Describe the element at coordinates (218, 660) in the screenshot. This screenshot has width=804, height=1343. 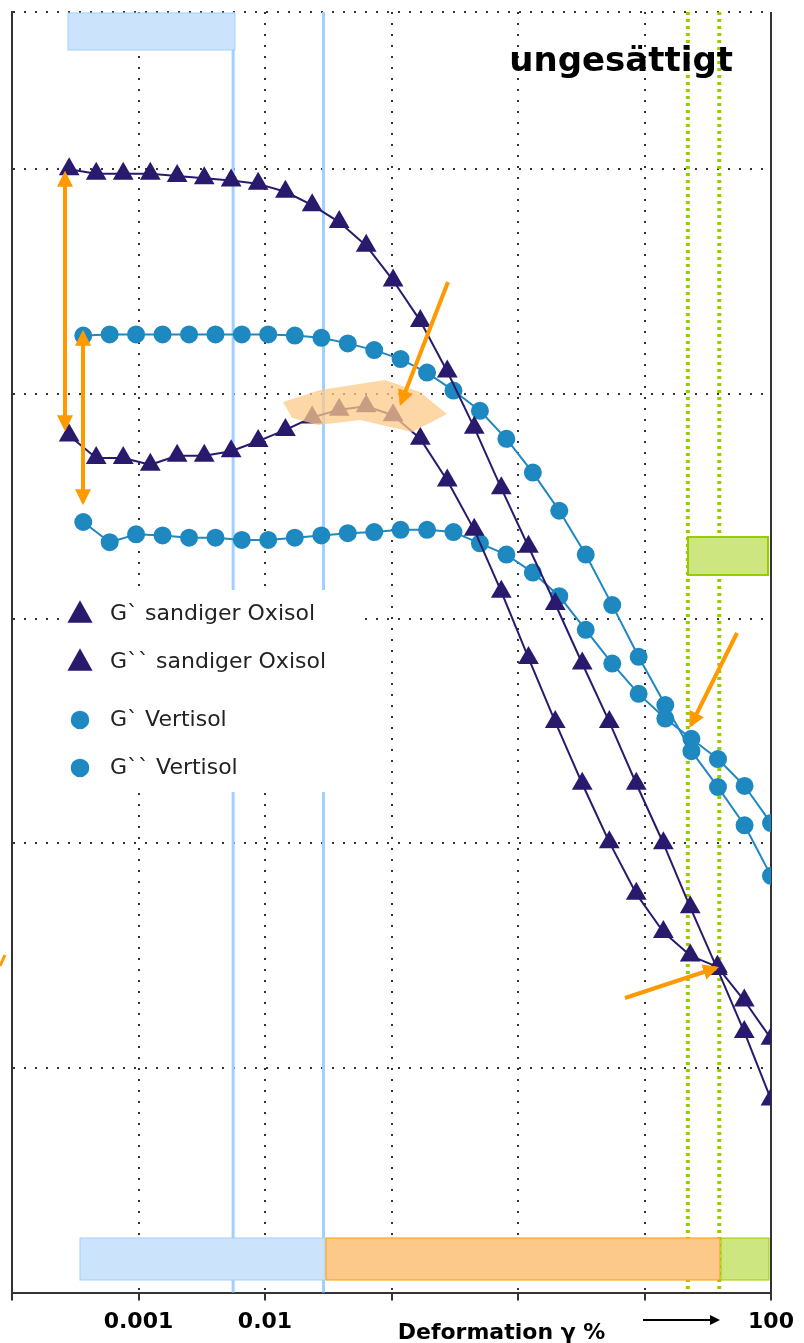
I see `legend-label: G`` sandiger Oxisol` at that location.